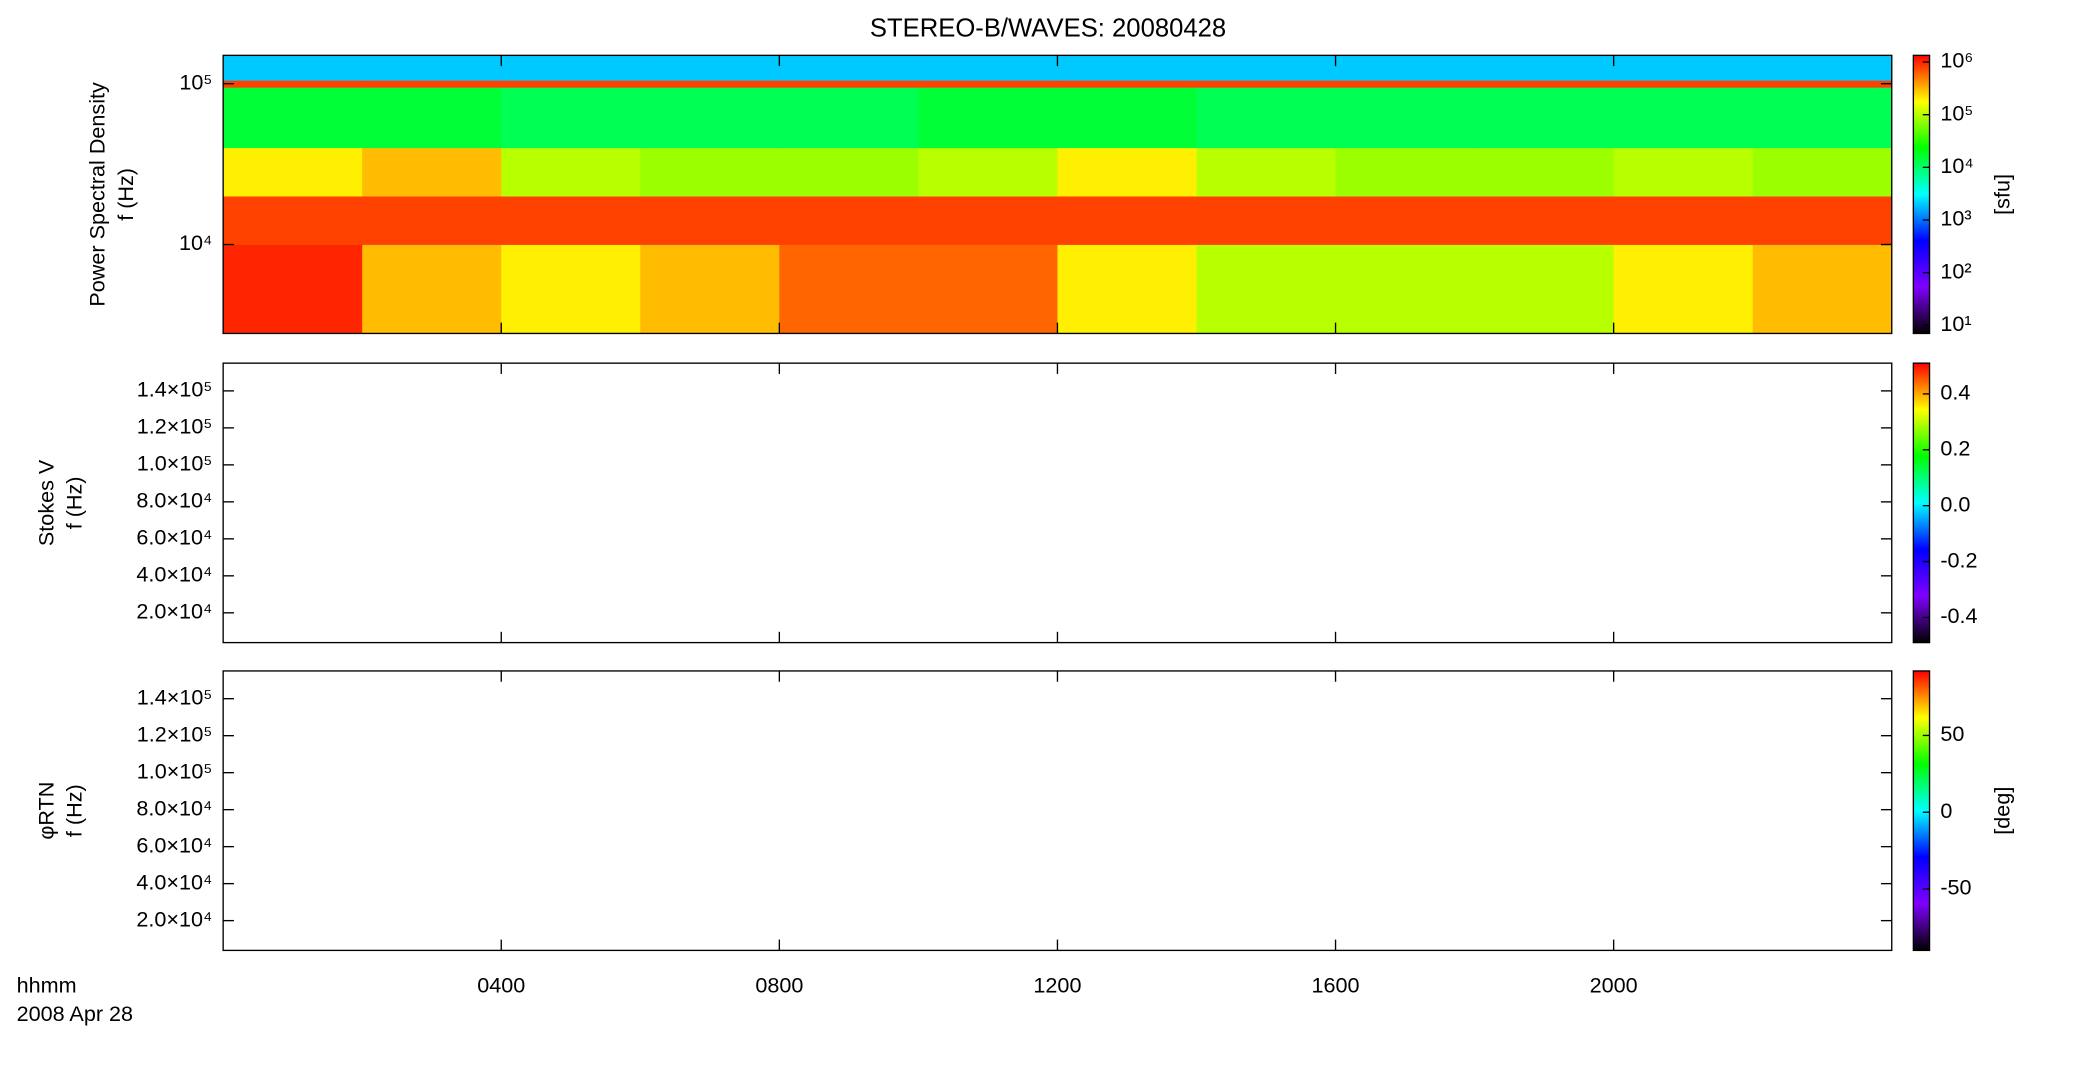  What do you see at coordinates (1958, 615) in the screenshot?
I see `colorbar-tick-label: -0.4` at bounding box center [1958, 615].